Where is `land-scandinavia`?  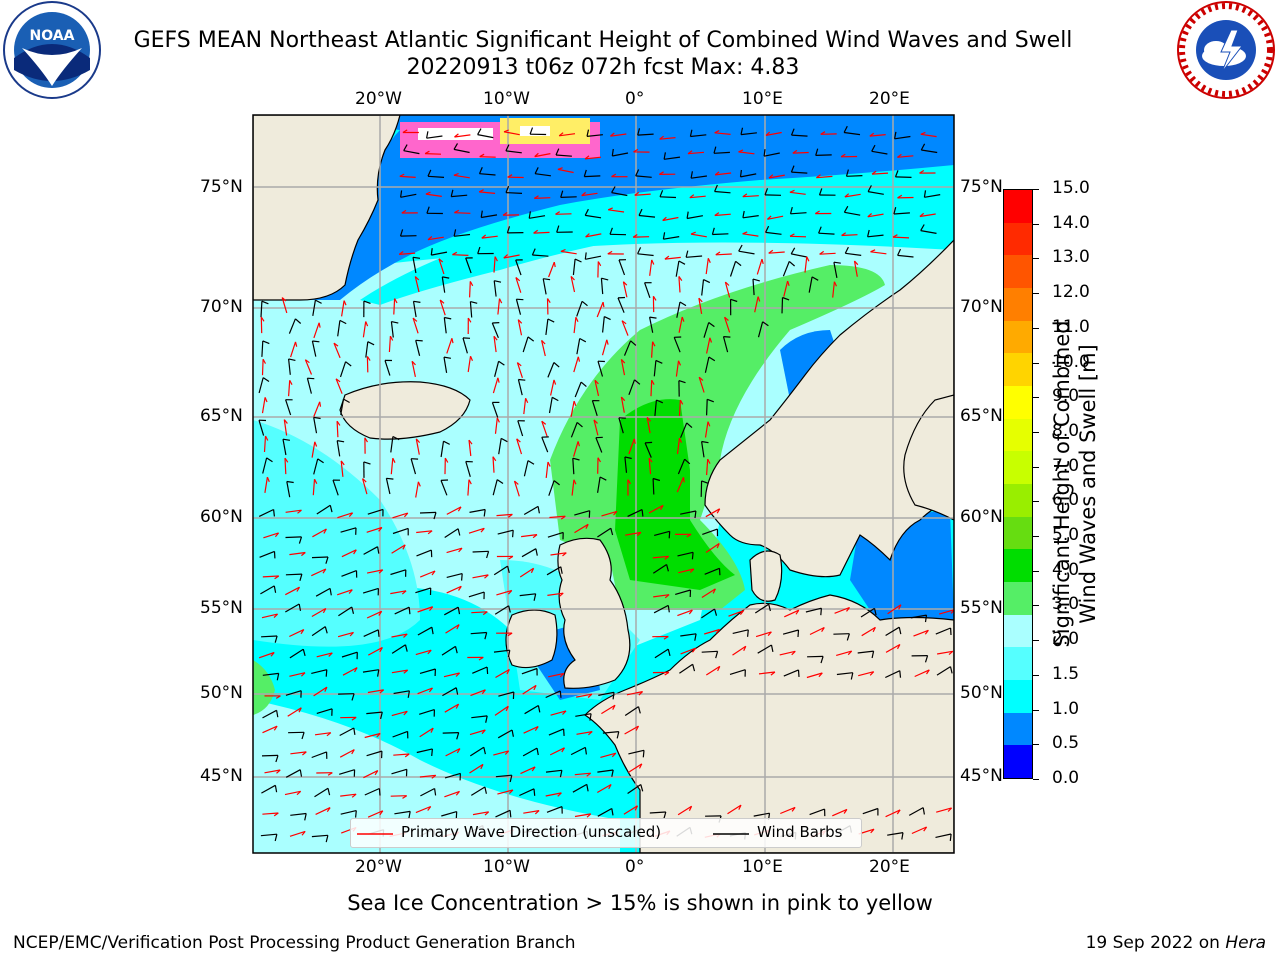 land-scandinavia is located at coordinates (829, 408).